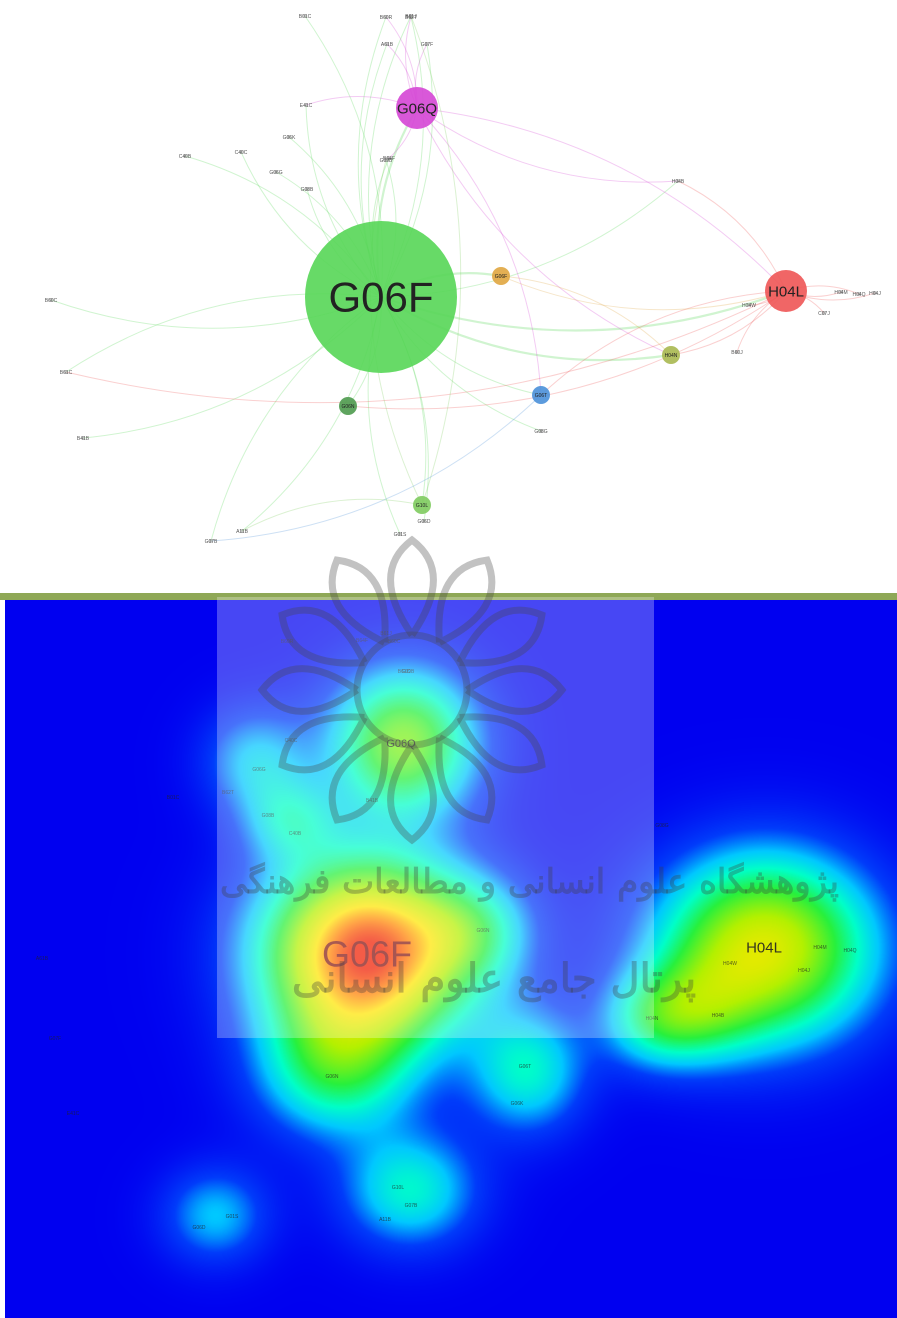  I want to click on network-node: G08G, so click(540, 432).